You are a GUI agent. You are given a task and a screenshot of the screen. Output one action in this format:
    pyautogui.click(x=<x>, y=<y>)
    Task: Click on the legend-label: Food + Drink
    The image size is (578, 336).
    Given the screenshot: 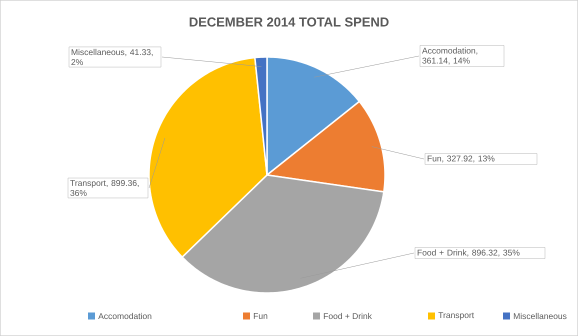 What is the action you would take?
    pyautogui.click(x=348, y=316)
    